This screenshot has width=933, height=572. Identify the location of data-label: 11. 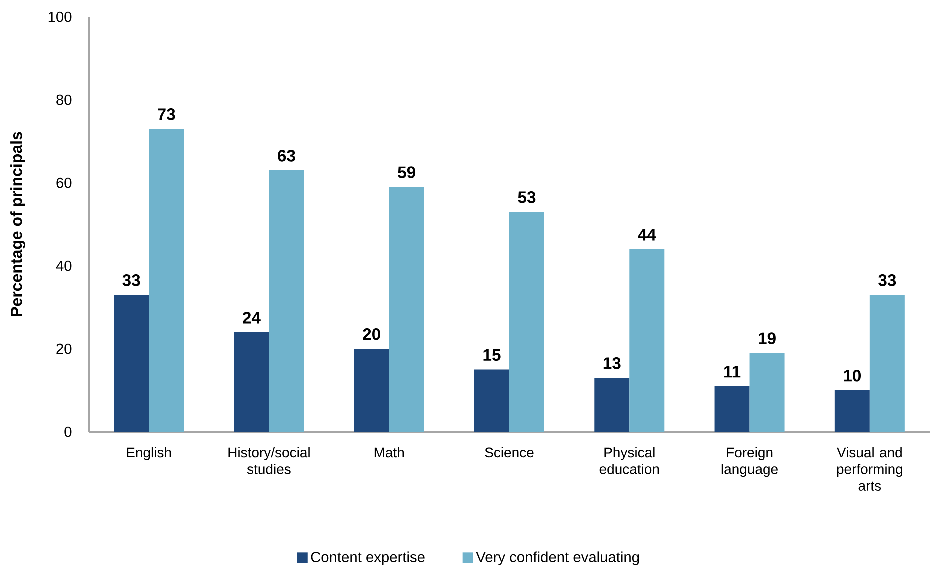
(732, 372).